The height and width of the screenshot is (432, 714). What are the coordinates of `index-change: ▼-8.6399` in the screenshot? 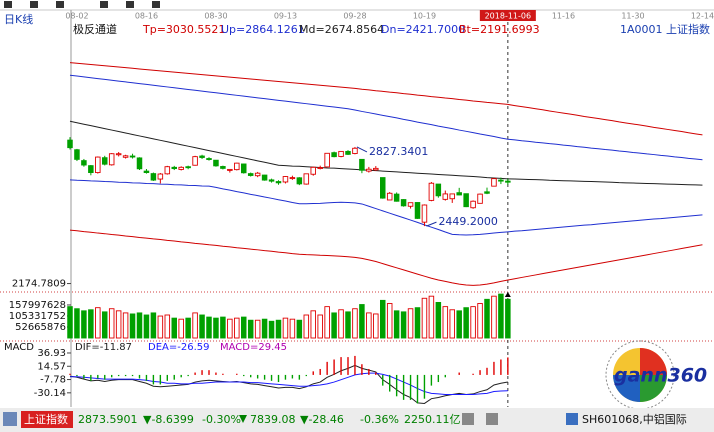 It's located at (168, 419).